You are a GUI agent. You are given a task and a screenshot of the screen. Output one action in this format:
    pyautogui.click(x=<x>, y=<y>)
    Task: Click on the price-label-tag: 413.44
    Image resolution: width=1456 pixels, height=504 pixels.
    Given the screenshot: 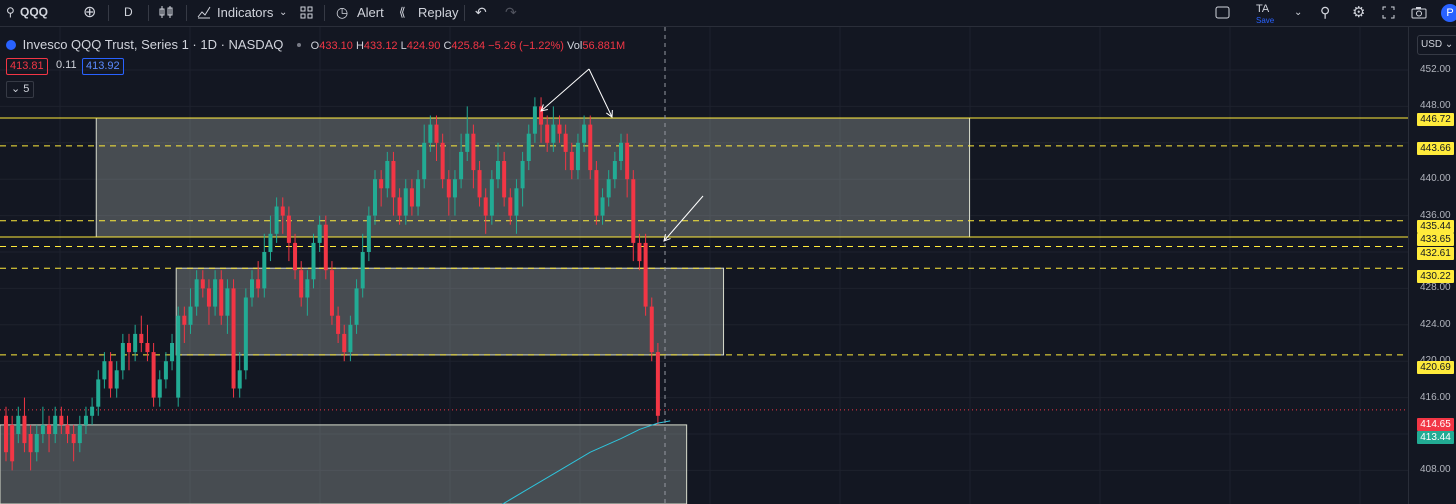 What is the action you would take?
    pyautogui.click(x=1435, y=437)
    